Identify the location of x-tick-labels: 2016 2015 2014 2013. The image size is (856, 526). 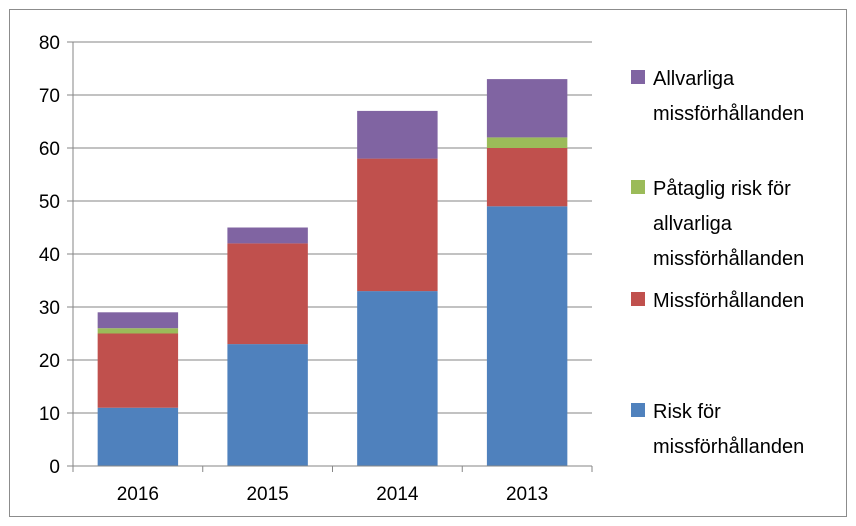
(333, 494).